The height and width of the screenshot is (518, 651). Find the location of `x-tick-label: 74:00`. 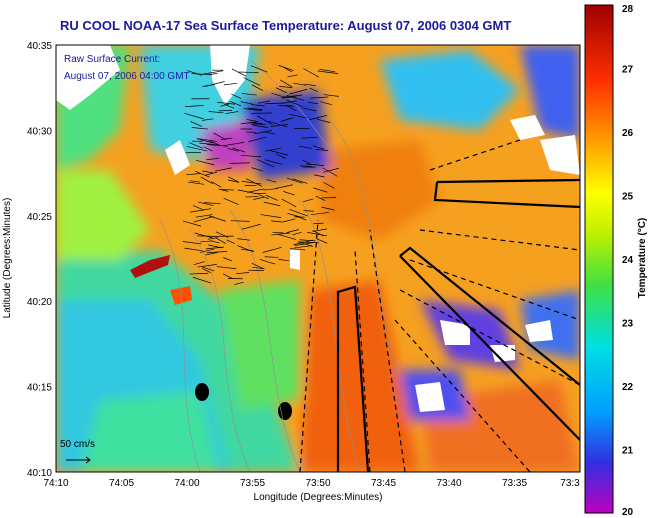

x-tick-label: 74:00 is located at coordinates (186, 483).